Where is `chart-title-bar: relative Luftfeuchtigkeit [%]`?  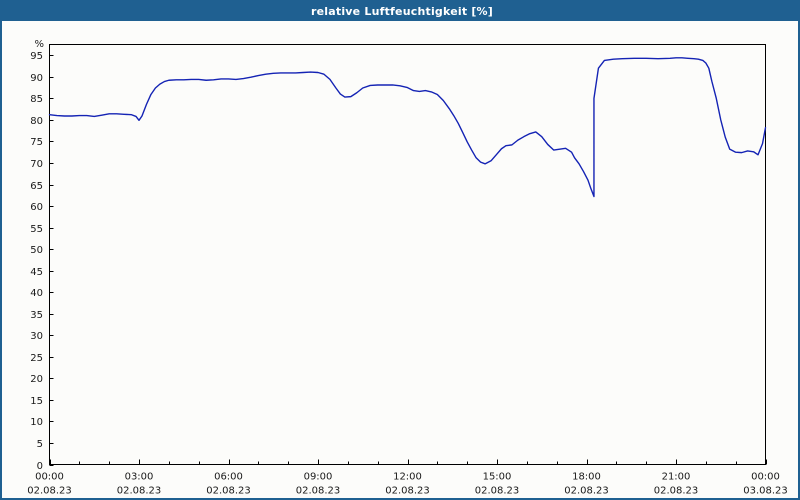 chart-title-bar: relative Luftfeuchtigkeit [%] is located at coordinates (400, 11).